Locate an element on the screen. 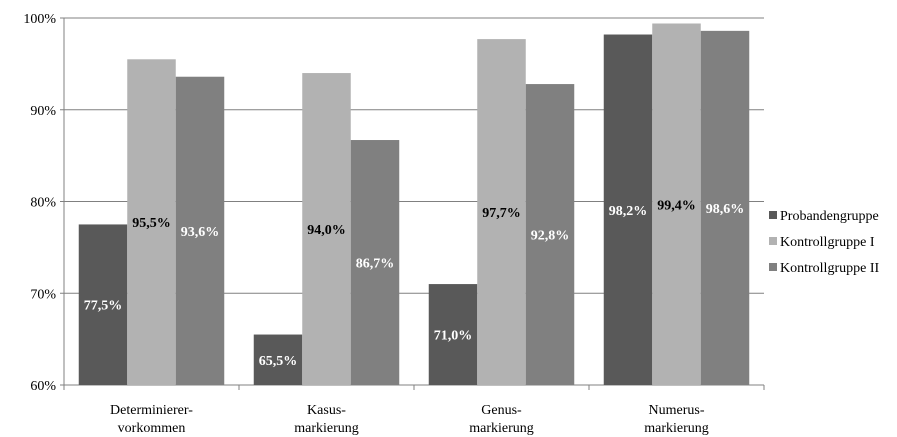 Image resolution: width=897 pixels, height=437 pixels. legend-label: Kontrollgruppe II is located at coordinates (829, 268).